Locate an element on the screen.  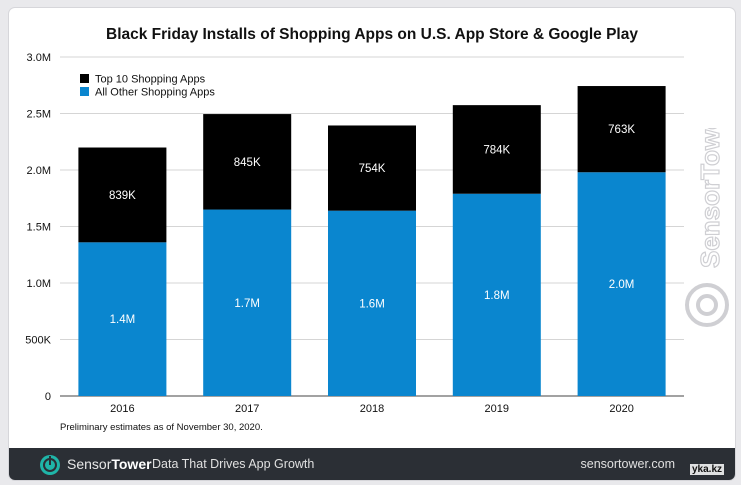
sensortower-watermark: SensorTower is located at coordinates (706, 226).